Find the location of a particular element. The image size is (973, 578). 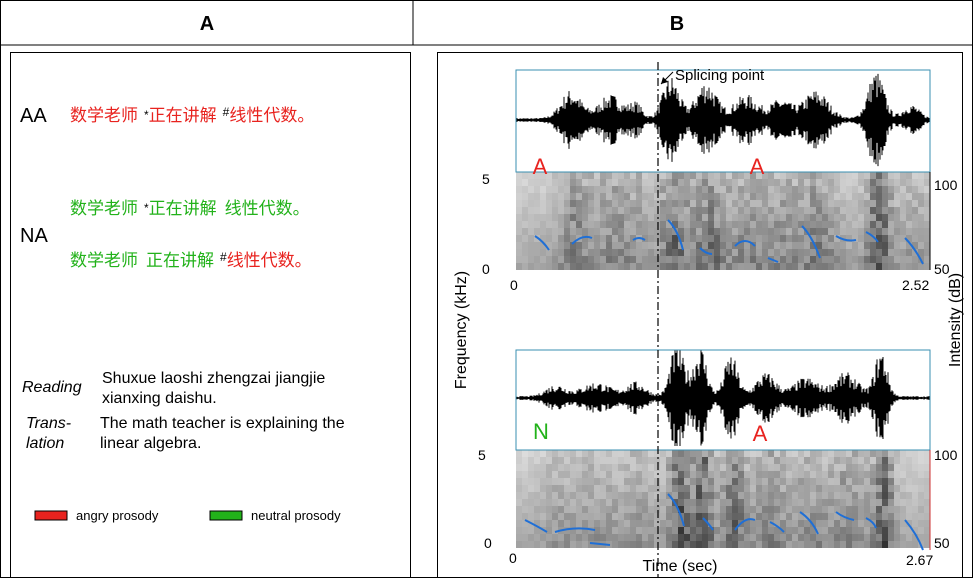

segment: 线性代数。 is located at coordinates (267, 208).